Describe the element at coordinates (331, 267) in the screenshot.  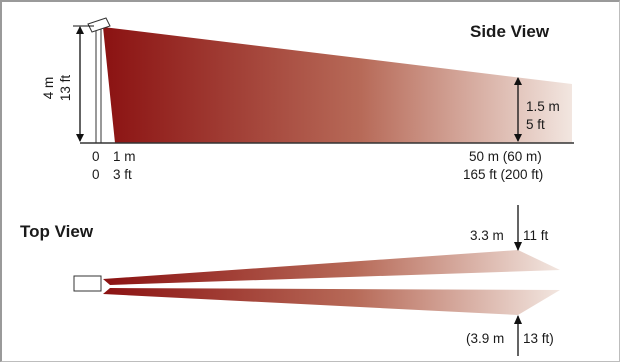
I see `top-view-beam-upper` at that location.